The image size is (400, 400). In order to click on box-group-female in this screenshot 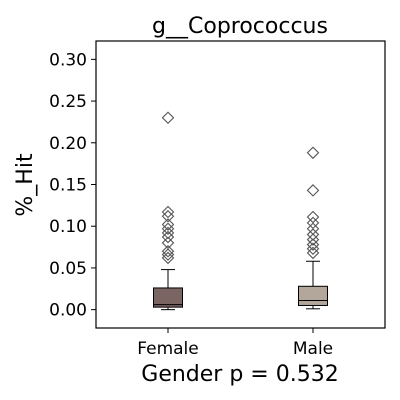, I will do `click(168, 211)`.